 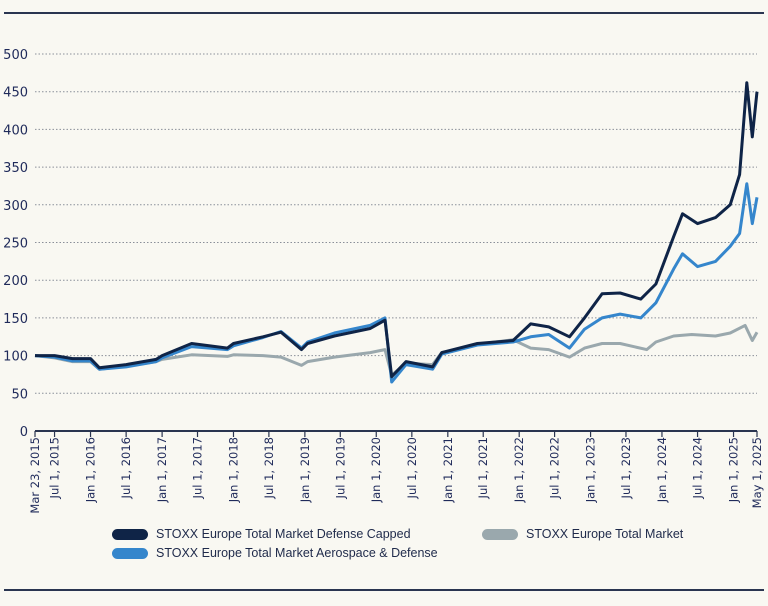 I want to click on y-tick-label: 200, so click(x=15, y=281).